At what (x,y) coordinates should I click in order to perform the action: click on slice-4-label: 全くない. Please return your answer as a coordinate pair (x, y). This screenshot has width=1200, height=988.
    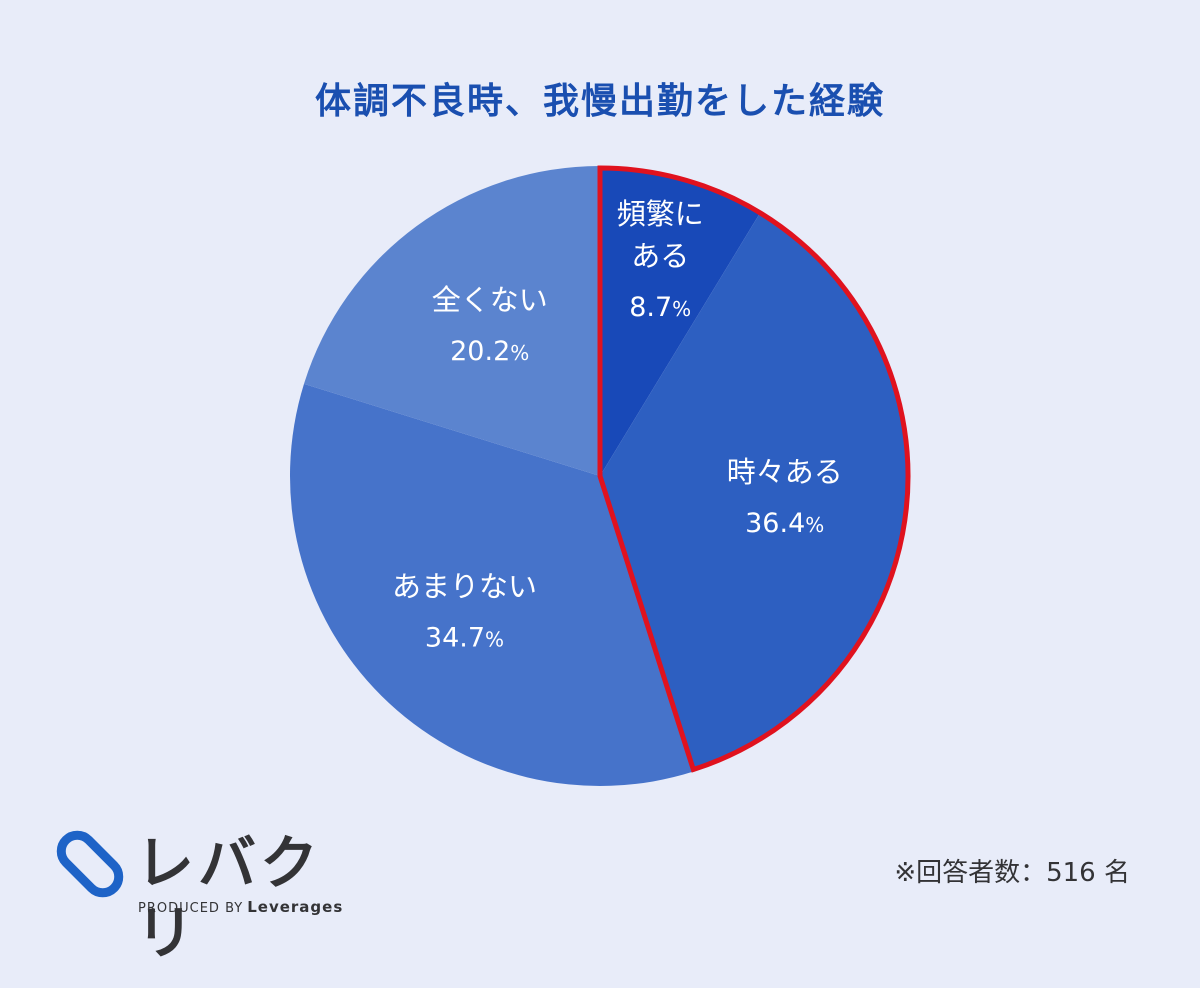
    Looking at the image, I should click on (490, 300).